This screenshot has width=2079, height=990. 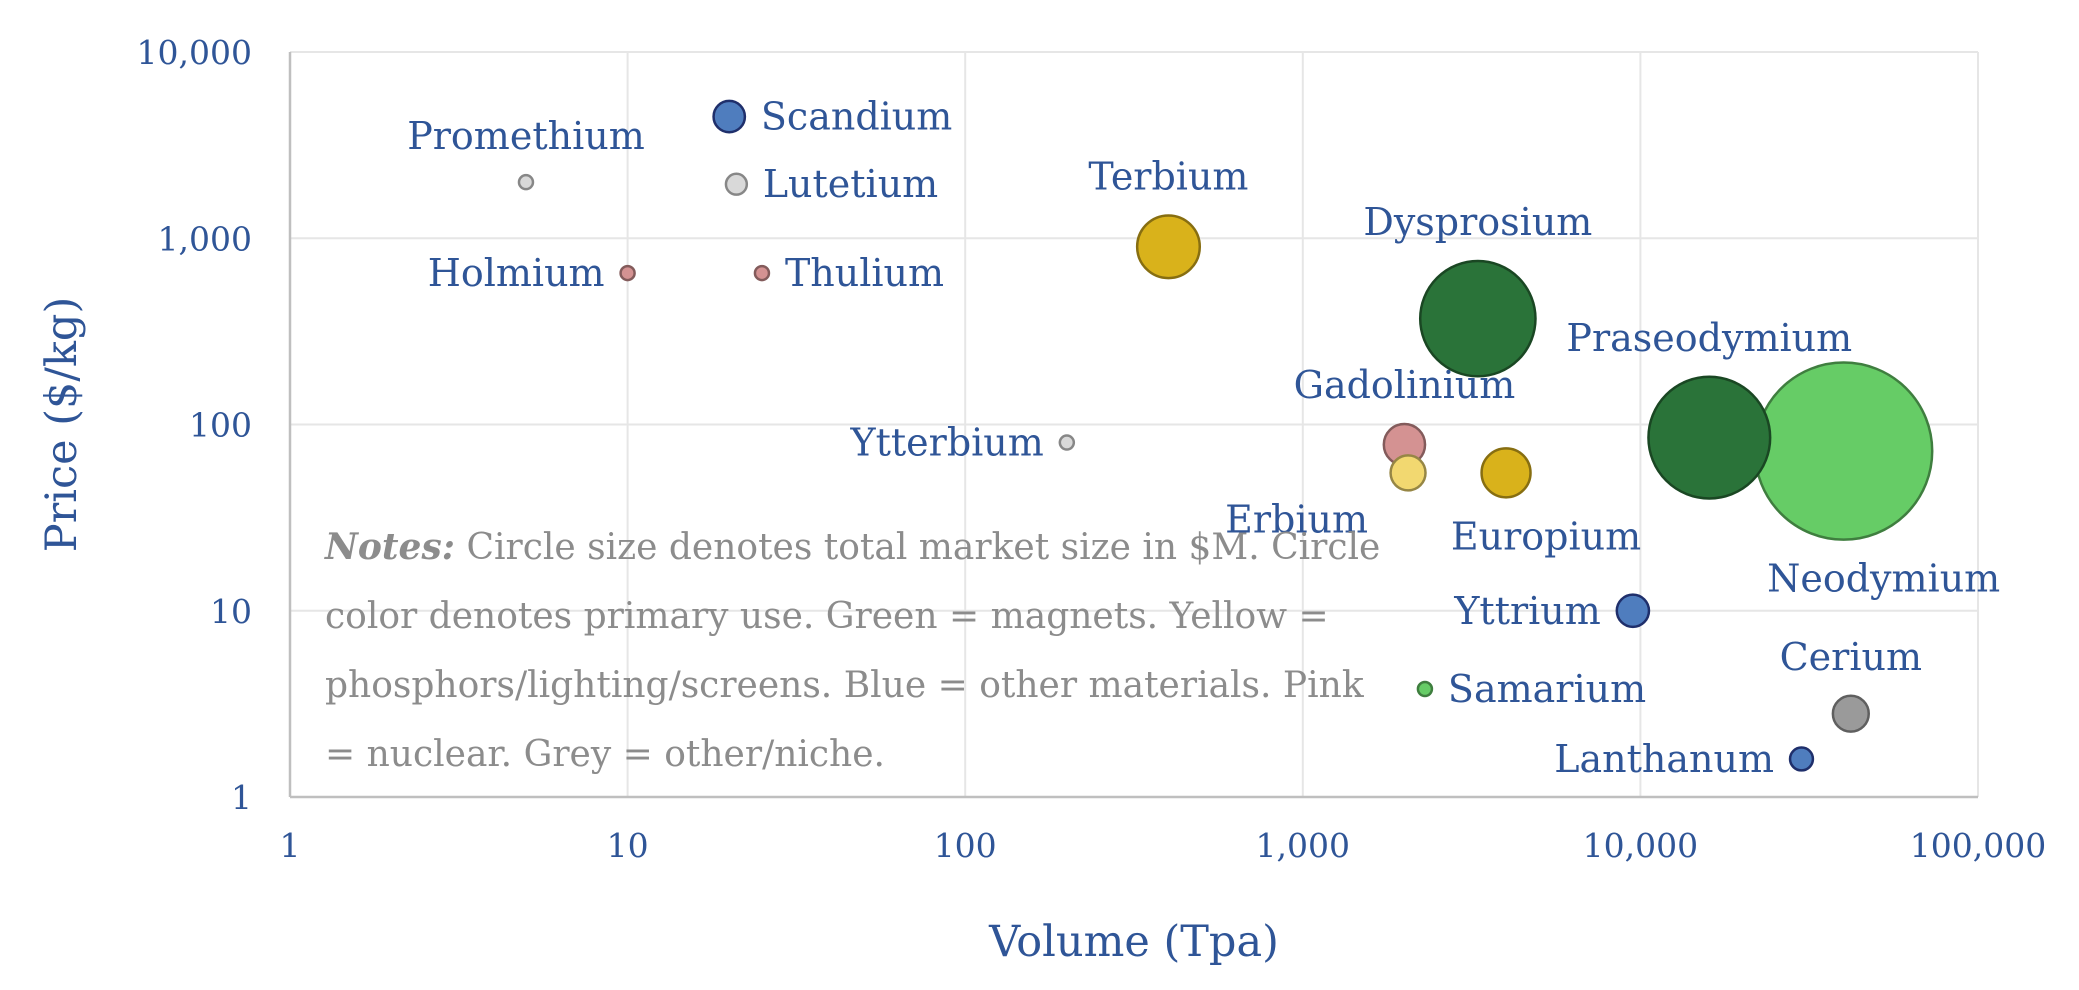 I want to click on label-promethium: Promethium, so click(x=526, y=136).